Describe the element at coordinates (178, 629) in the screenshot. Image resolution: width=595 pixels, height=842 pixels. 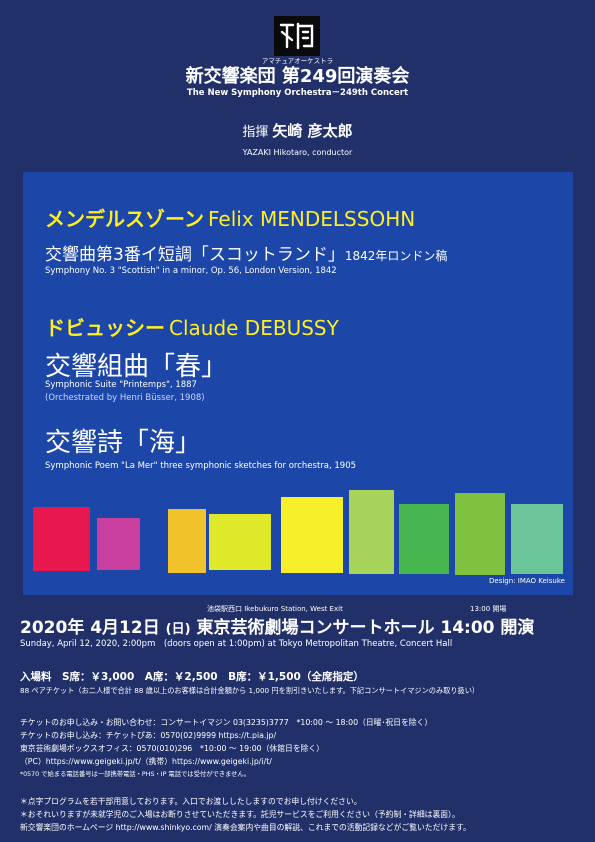
I see `event-weekday: (日)` at that location.